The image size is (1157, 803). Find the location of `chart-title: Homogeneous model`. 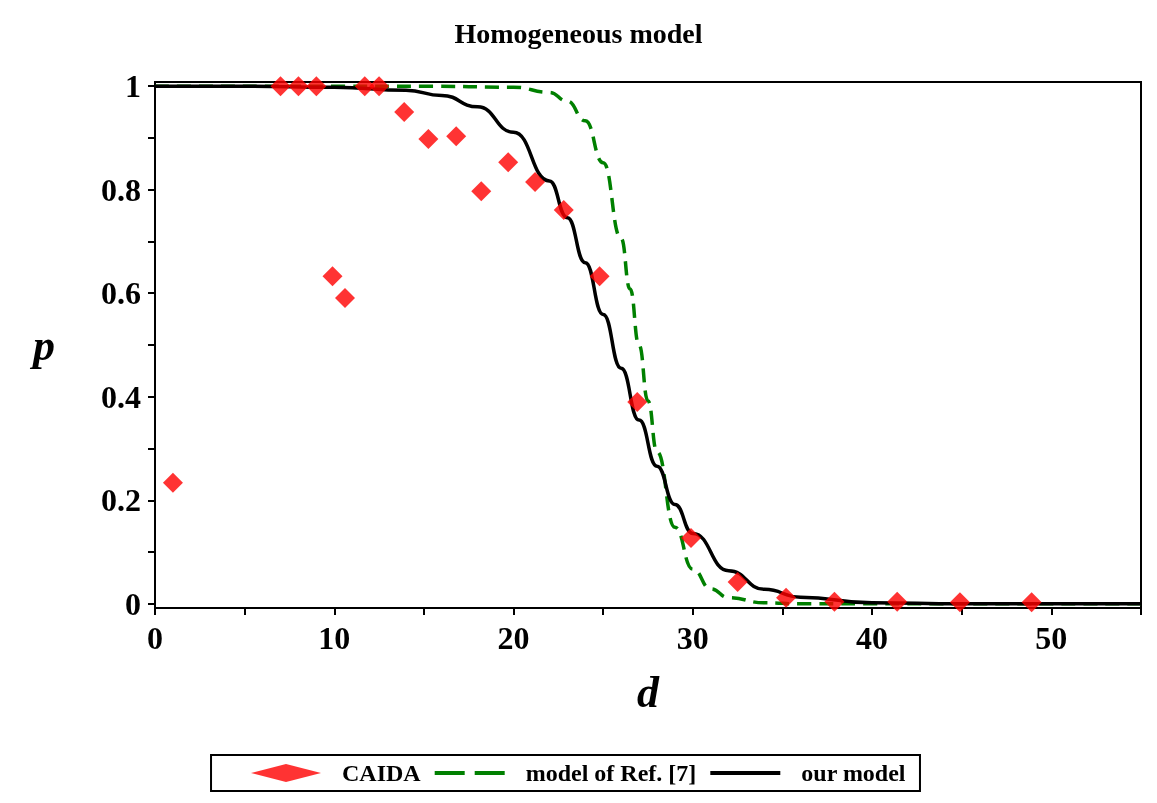

chart-title: Homogeneous model is located at coordinates (578, 33).